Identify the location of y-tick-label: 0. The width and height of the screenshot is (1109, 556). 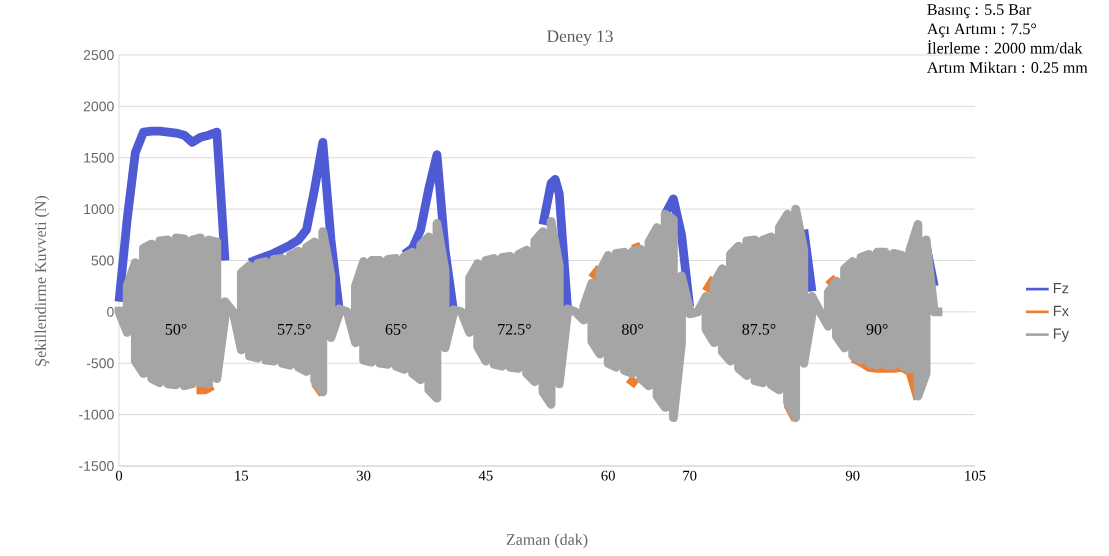
(110, 311).